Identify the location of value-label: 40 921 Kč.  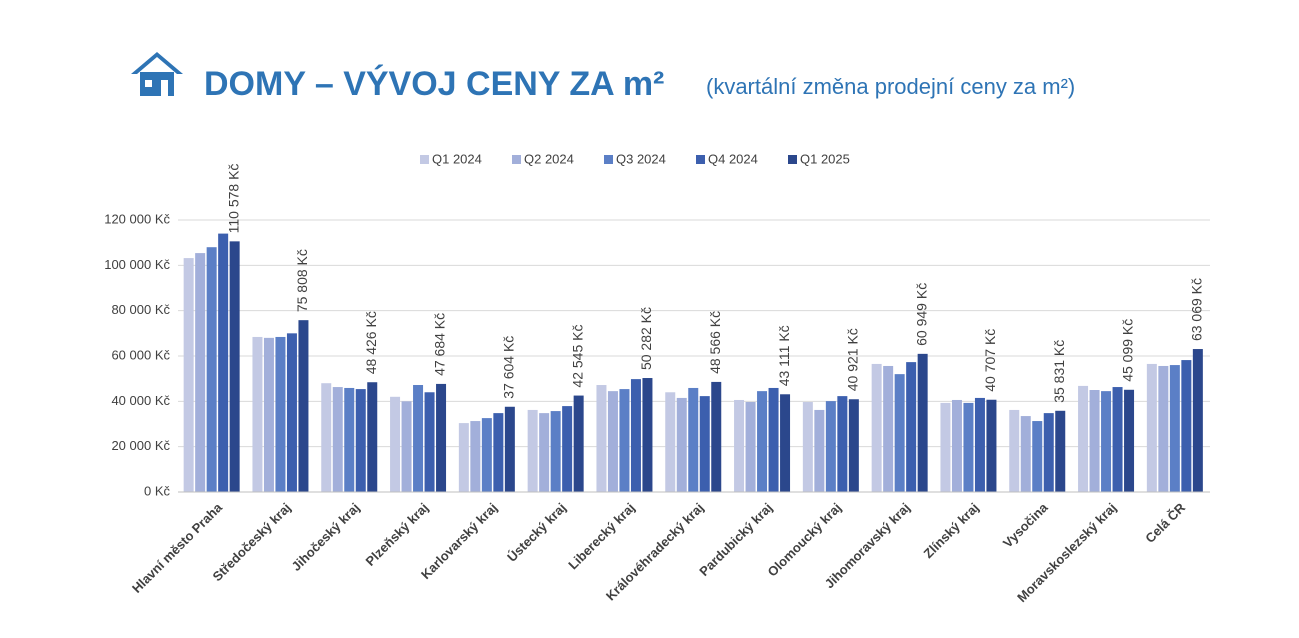
(853, 359).